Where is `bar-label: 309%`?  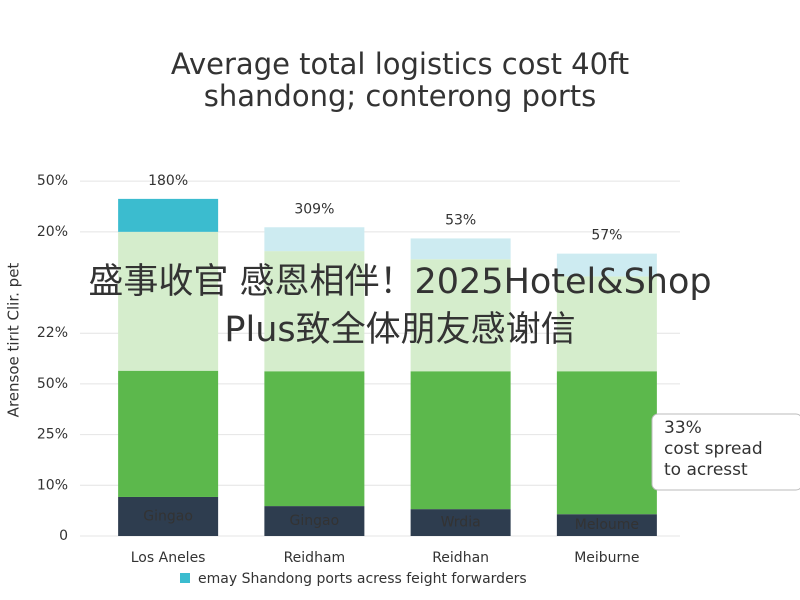
bar-label: 309% is located at coordinates (314, 209).